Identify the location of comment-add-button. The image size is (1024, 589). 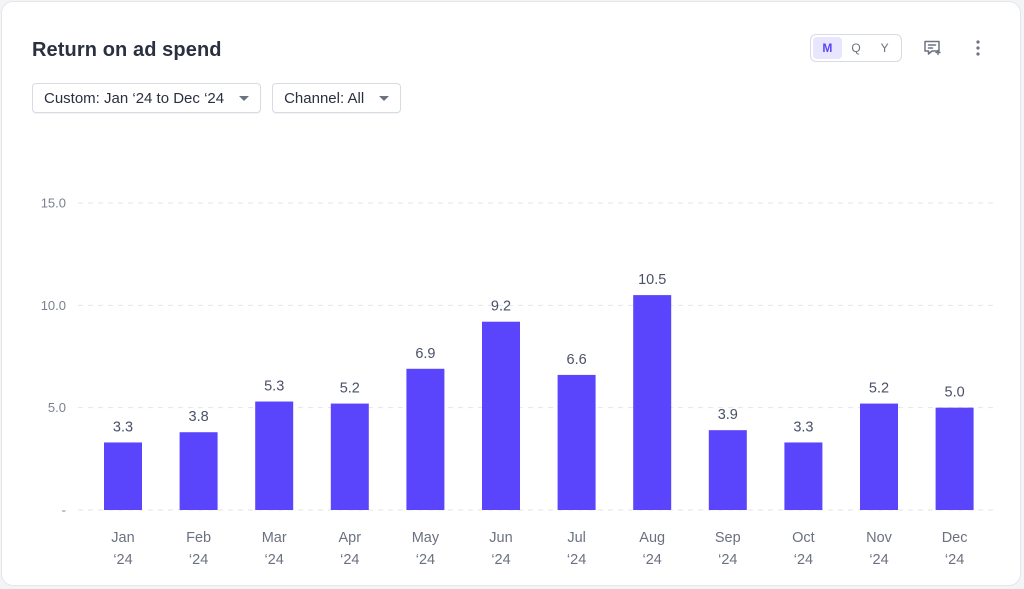
(932, 48).